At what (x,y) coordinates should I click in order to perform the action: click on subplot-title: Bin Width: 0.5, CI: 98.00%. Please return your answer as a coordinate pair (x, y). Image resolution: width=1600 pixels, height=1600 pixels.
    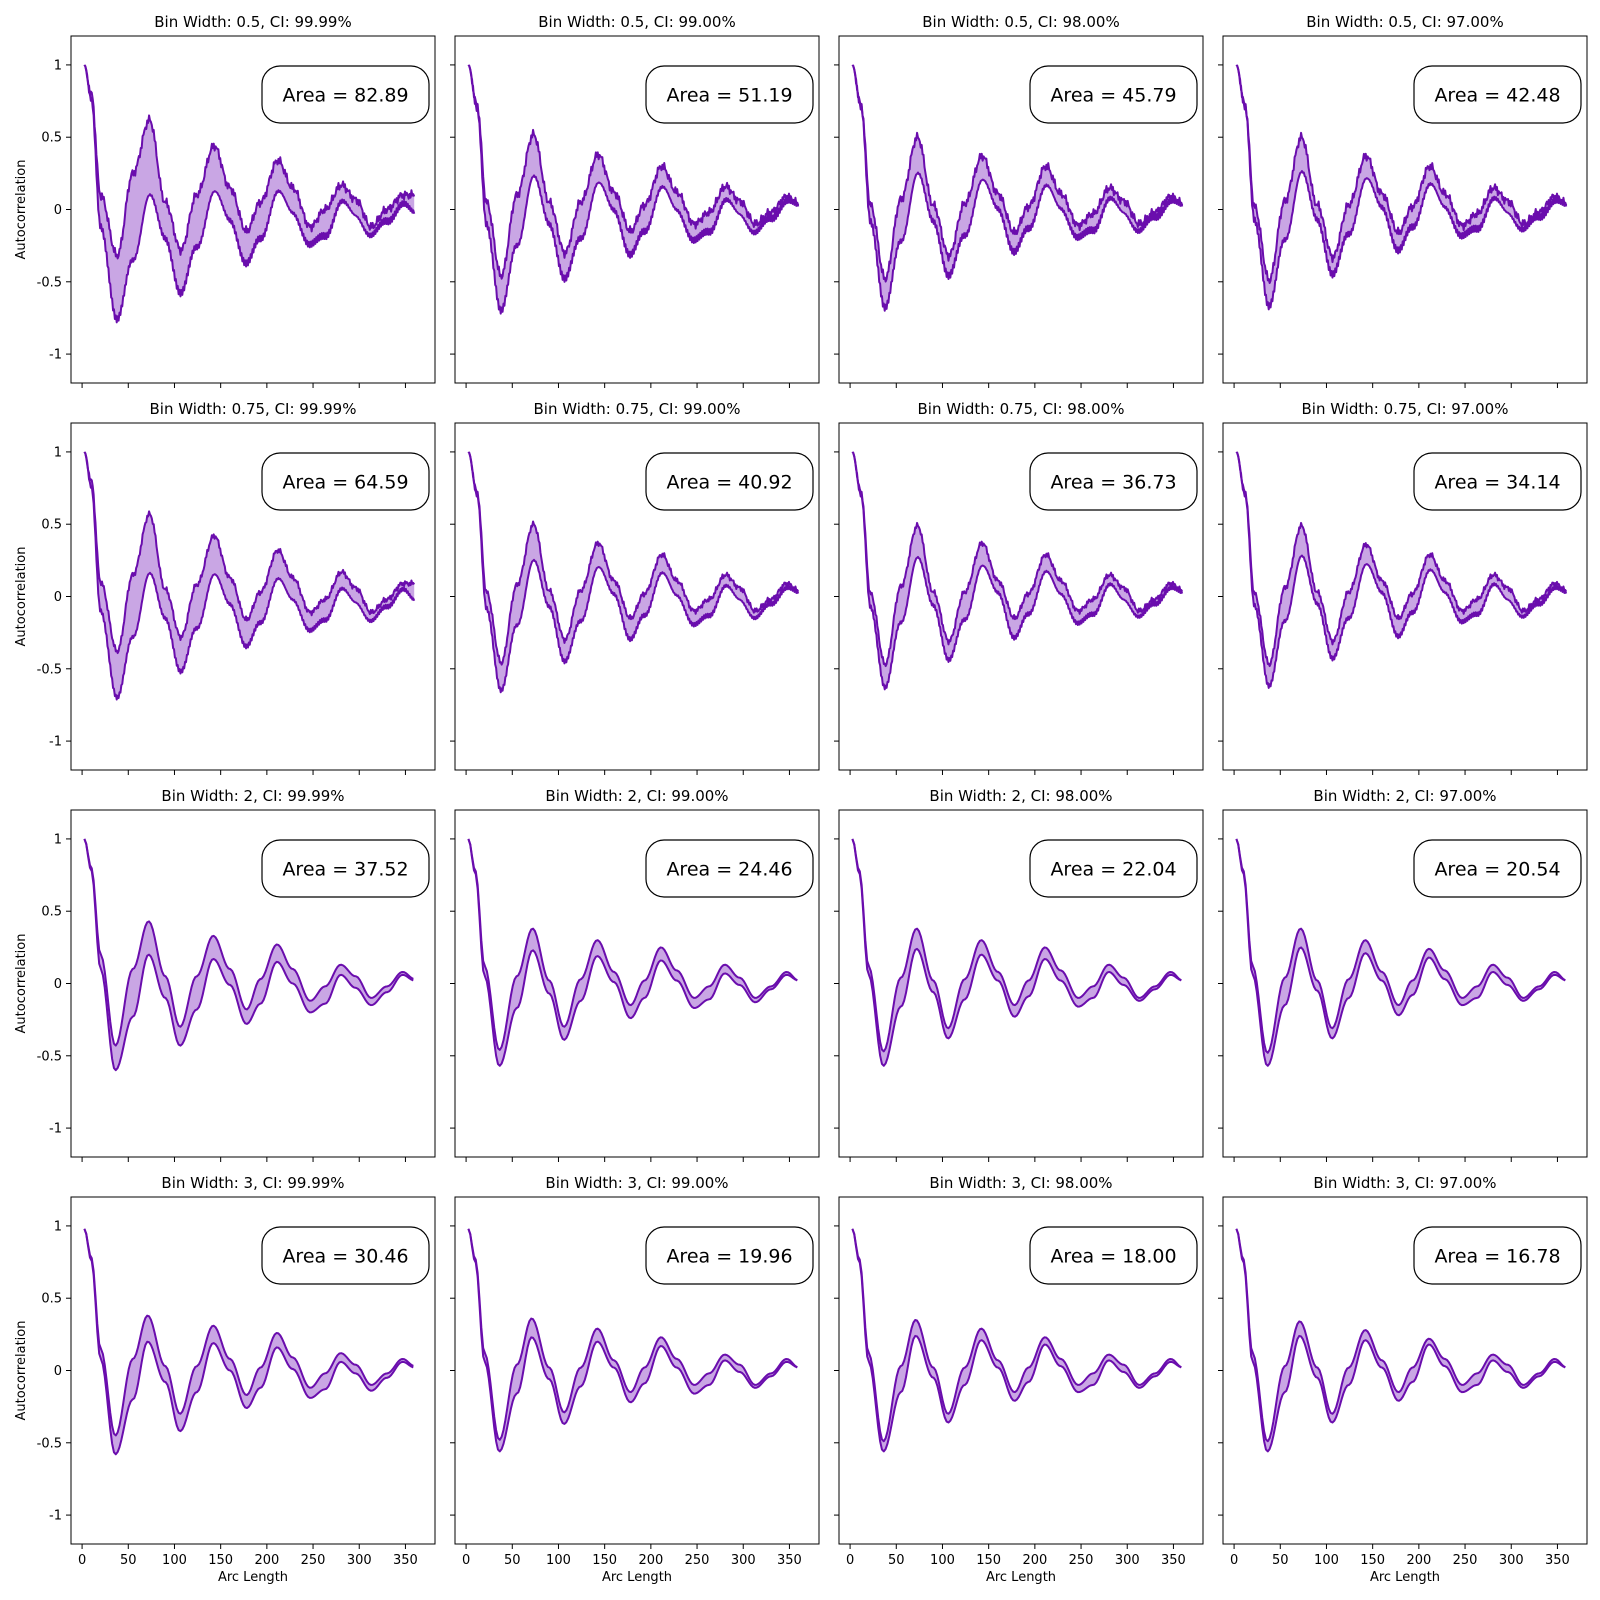
    Looking at the image, I should click on (1020, 22).